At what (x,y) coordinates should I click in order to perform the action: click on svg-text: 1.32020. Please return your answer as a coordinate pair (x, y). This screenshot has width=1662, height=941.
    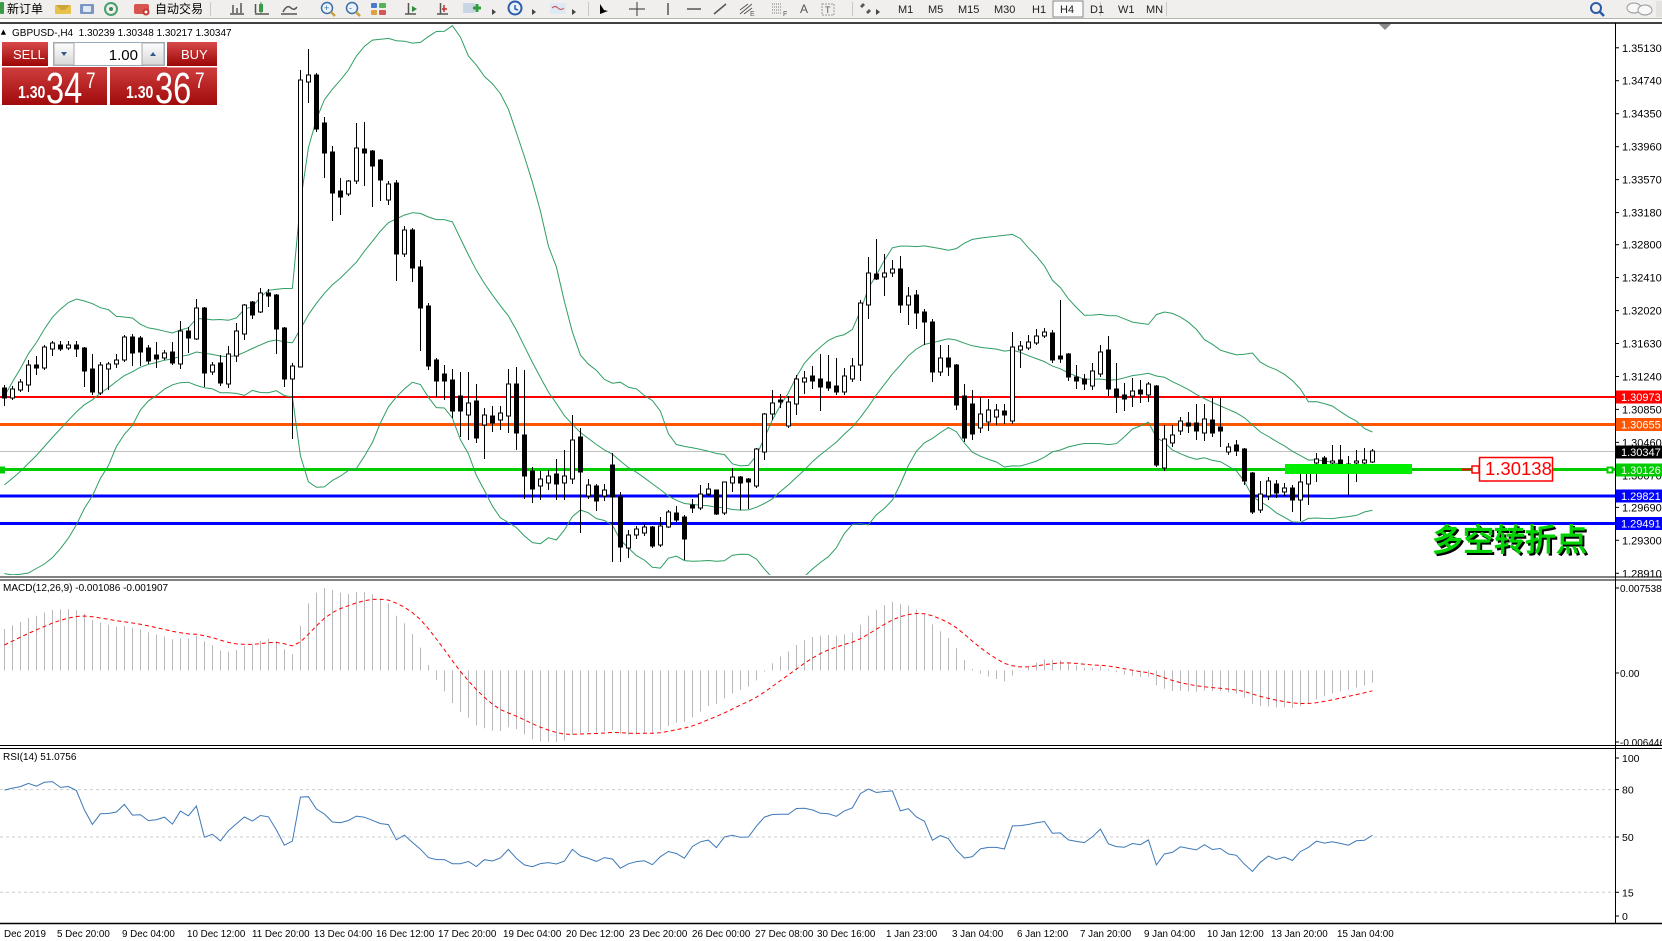
    Looking at the image, I should click on (1642, 312).